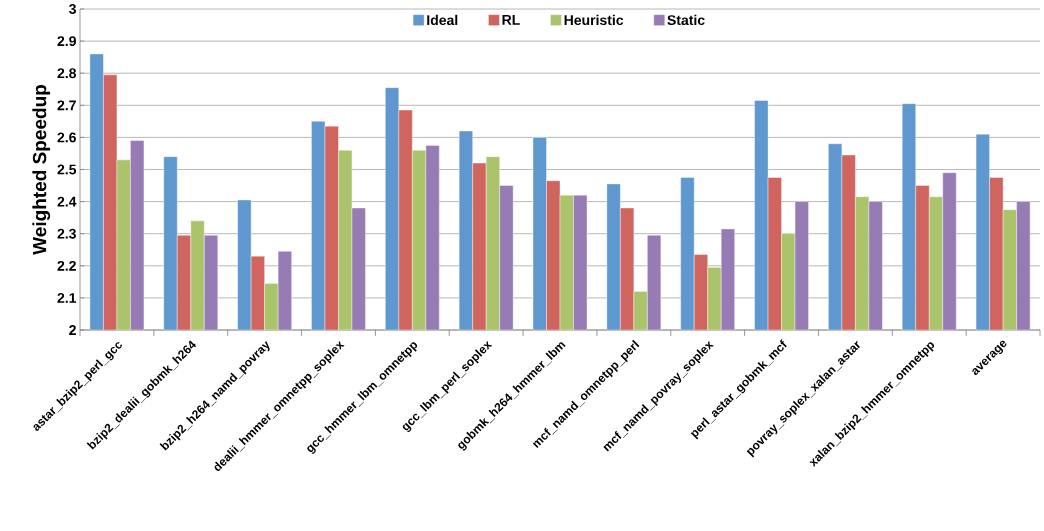 This screenshot has height=531, width=1044. I want to click on y-tick-label: 2.8, so click(67, 73).